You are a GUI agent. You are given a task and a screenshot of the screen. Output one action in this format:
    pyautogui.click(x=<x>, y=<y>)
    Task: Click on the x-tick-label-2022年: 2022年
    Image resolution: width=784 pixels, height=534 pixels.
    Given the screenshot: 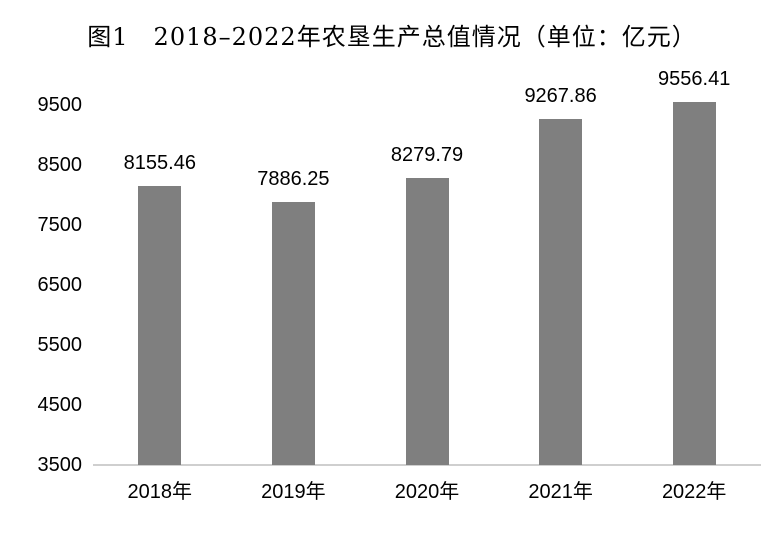 What is the action you would take?
    pyautogui.click(x=694, y=492)
    